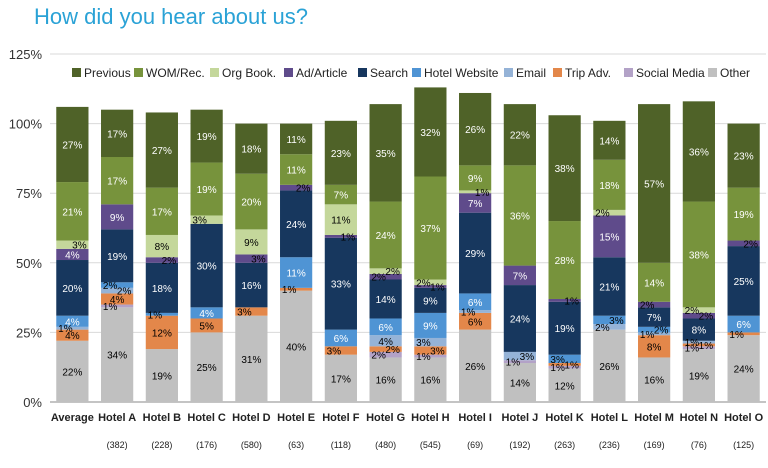 This screenshot has height=468, width=768. Describe the element at coordinates (699, 152) in the screenshot. I see `data-label: 36%` at that location.